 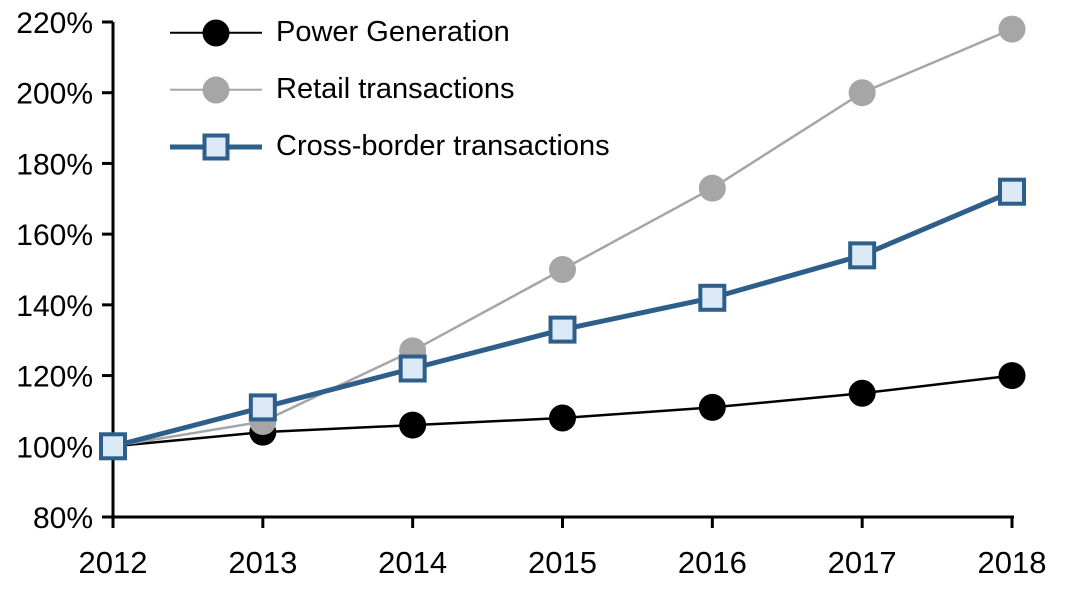 I want to click on y-tick-label: 140%, so click(x=54, y=306).